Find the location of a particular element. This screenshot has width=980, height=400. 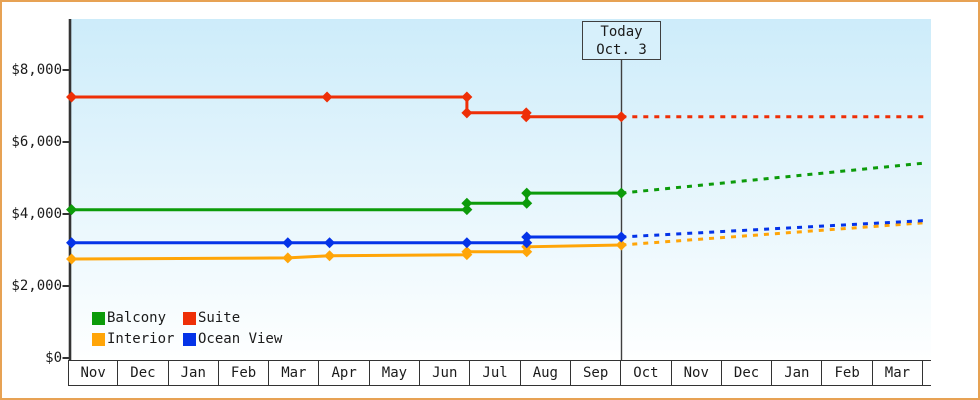

legend-label: Balcony is located at coordinates (137, 318).